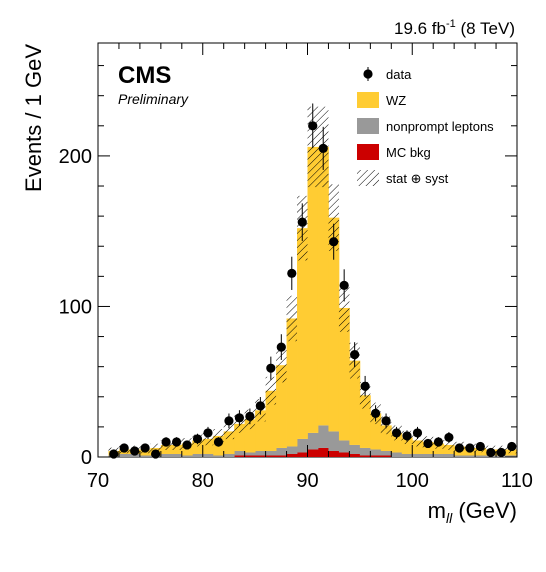 The image size is (546, 572). Describe the element at coordinates (368, 178) in the screenshot. I see `legend-swatch-stat-syst` at that location.